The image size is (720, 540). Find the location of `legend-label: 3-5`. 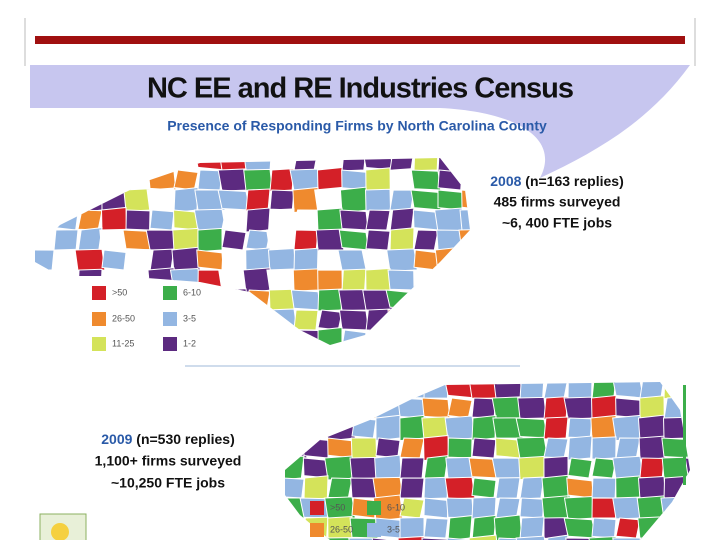

legend-label: 3-5 is located at coordinates (393, 529).